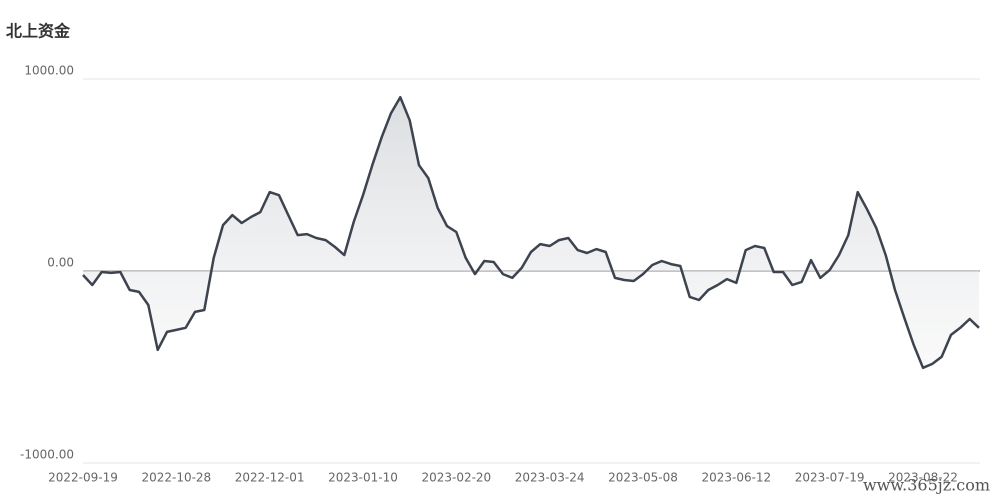  I want to click on y-tick-label: -1000.00, so click(47, 455).